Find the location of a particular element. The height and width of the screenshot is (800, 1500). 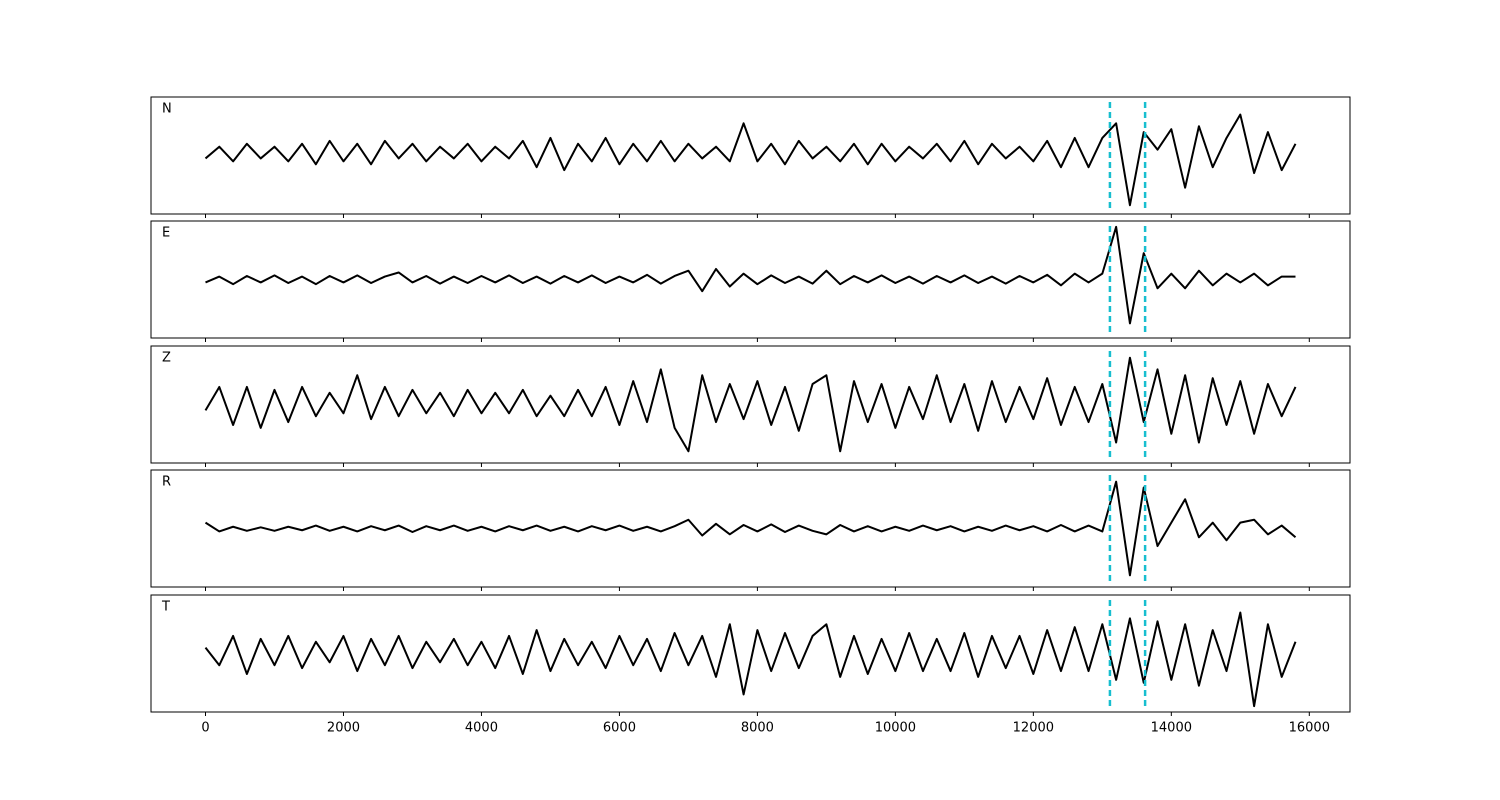

x-tick-label: 12000 is located at coordinates (1033, 728).